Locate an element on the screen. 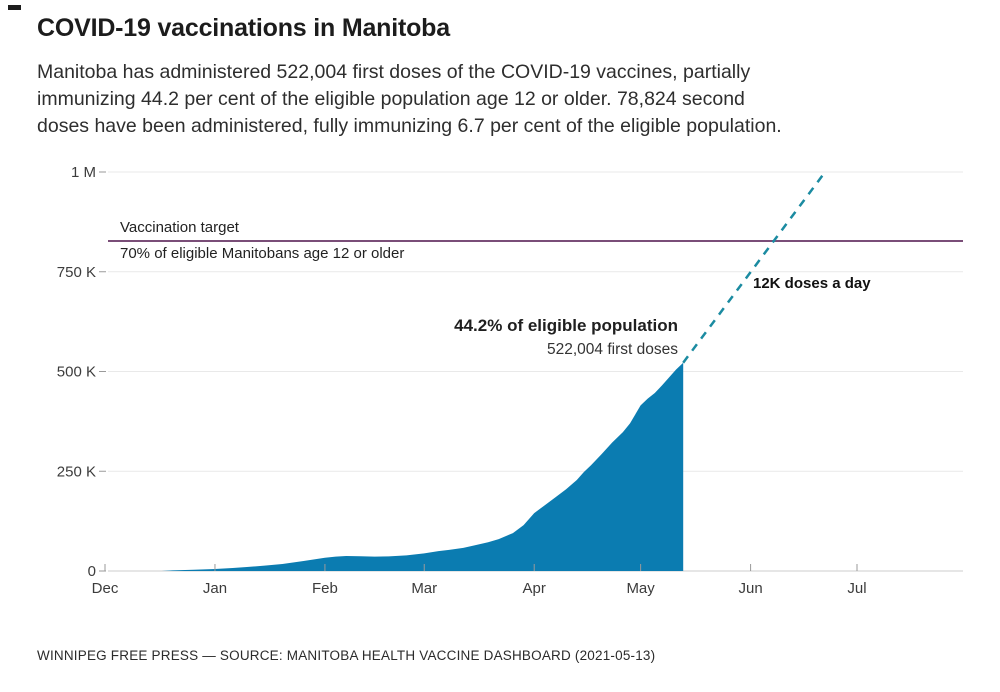 Image resolution: width=1000 pixels, height=692 pixels. x-axis-tick-label: Jun is located at coordinates (750, 588).